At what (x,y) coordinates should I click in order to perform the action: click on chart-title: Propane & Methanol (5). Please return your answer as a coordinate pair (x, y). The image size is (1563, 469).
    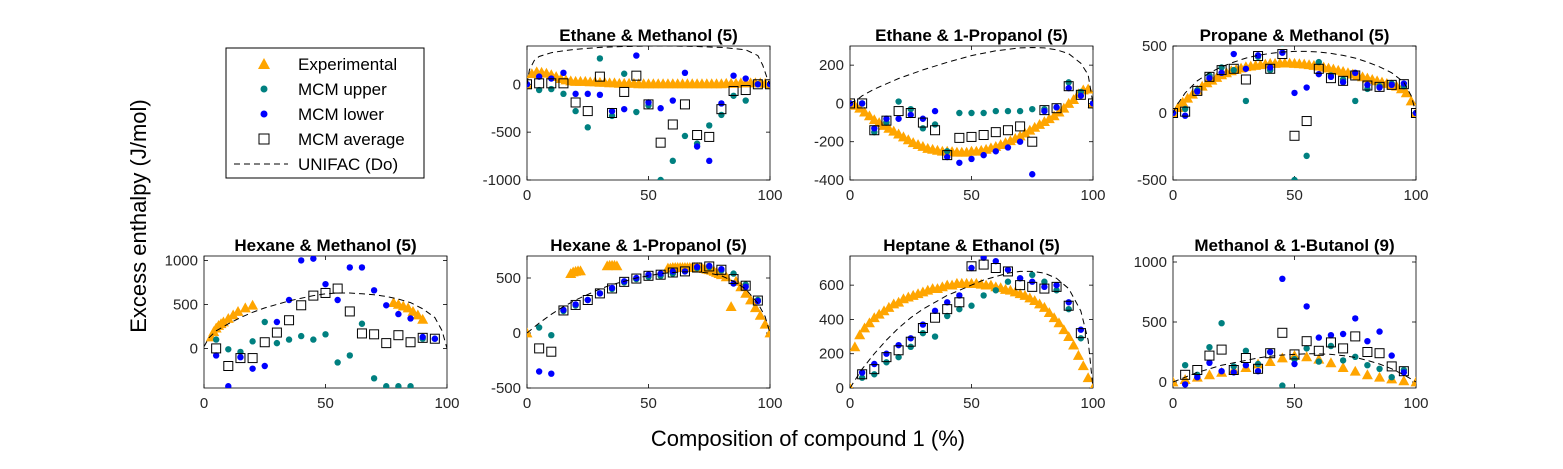
    Looking at the image, I should click on (1295, 35).